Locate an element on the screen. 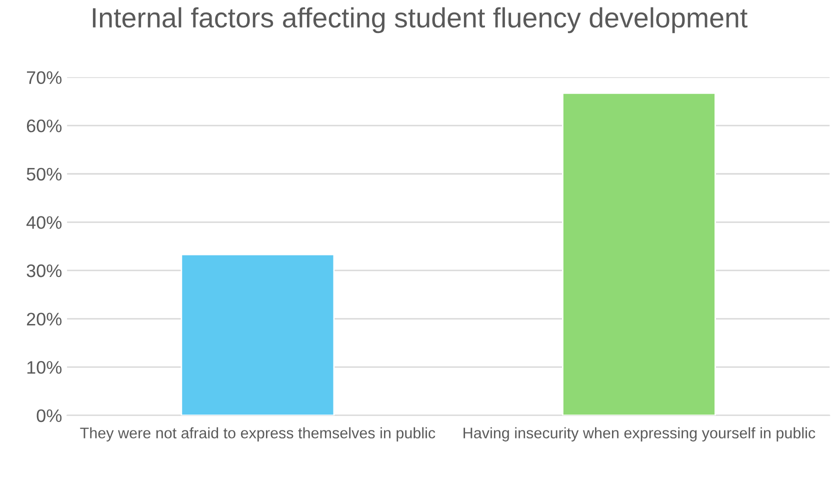 This screenshot has height=483, width=838. y-tick-label: 10% is located at coordinates (44, 367).